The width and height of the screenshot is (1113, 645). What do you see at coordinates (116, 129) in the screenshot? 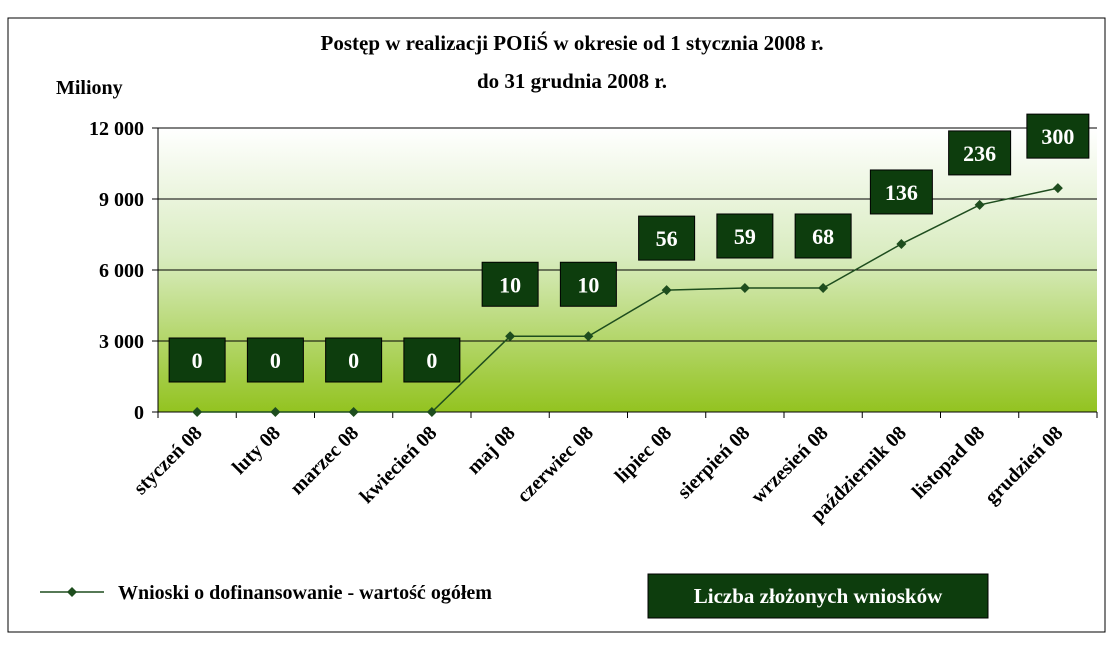
I see `y-tick-label: 12 000` at bounding box center [116, 129].